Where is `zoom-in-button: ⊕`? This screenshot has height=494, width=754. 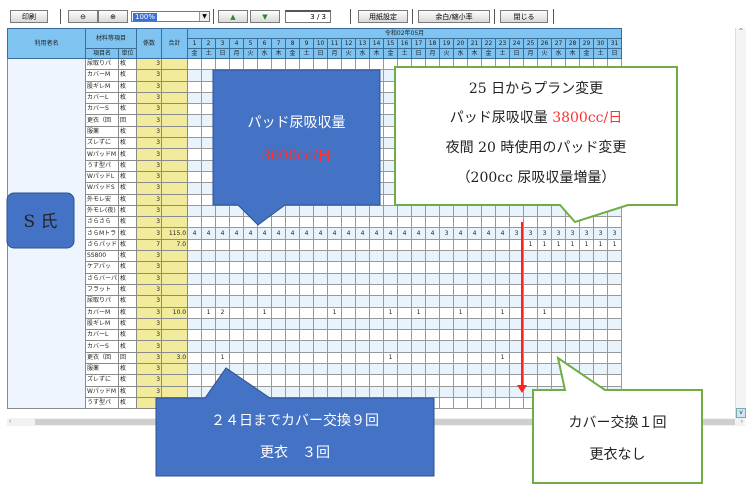 zoom-in-button: ⊕ is located at coordinates (113, 16).